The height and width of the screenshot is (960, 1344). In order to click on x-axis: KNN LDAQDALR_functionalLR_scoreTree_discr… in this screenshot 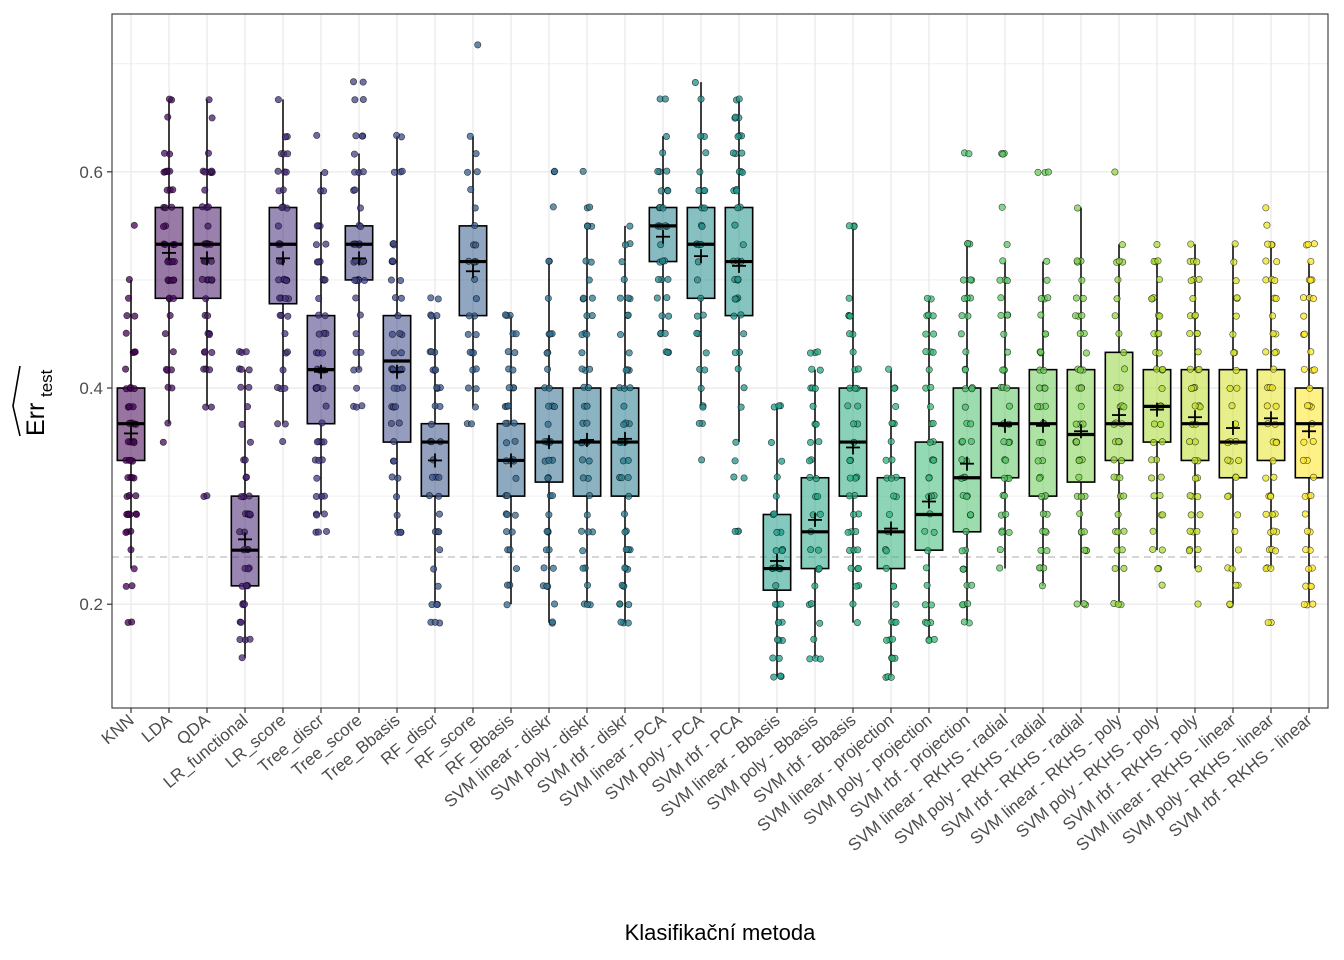, I will do `click(707, 781)`.